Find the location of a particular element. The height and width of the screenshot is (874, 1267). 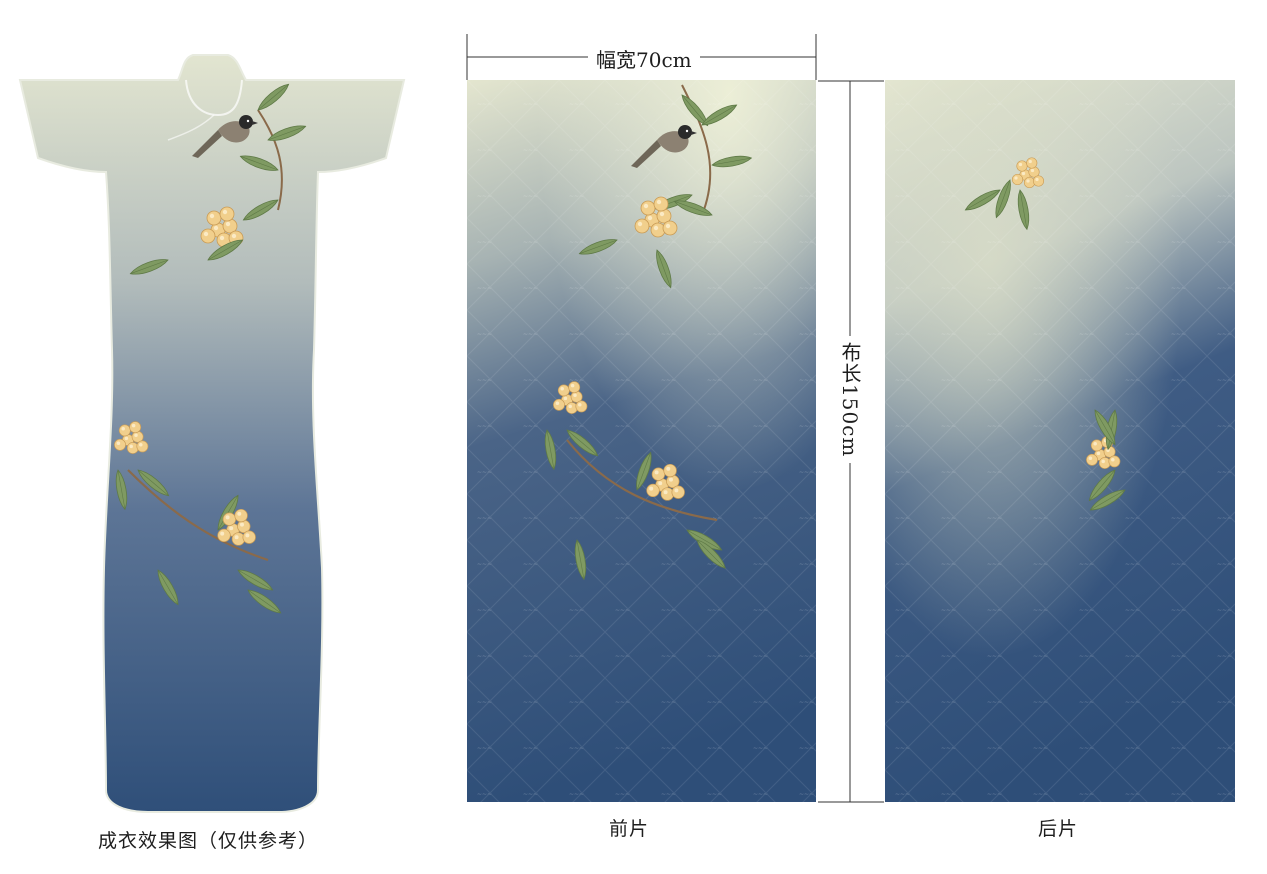

back-panel-label: 后片 is located at coordinates (1058, 829).